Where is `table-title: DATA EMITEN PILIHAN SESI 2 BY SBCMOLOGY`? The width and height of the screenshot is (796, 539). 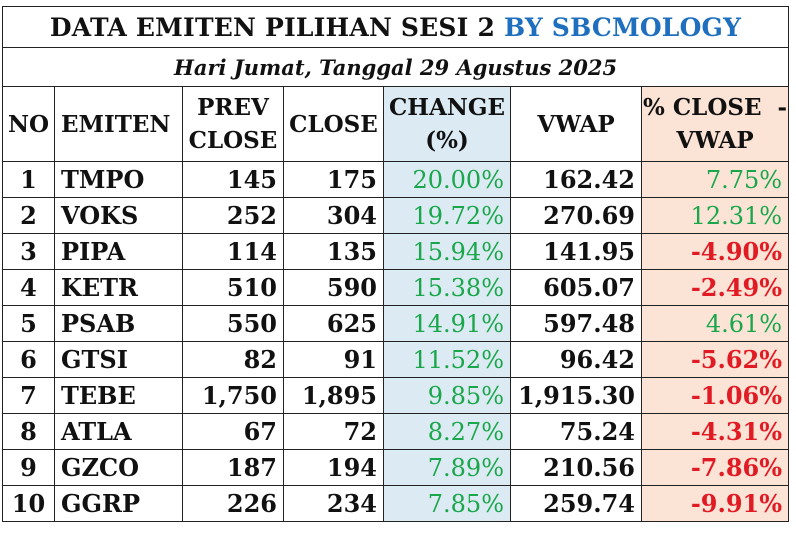
table-title: DATA EMITEN PILIHAN SESI 2 BY SBCMOLOGY is located at coordinates (395, 27).